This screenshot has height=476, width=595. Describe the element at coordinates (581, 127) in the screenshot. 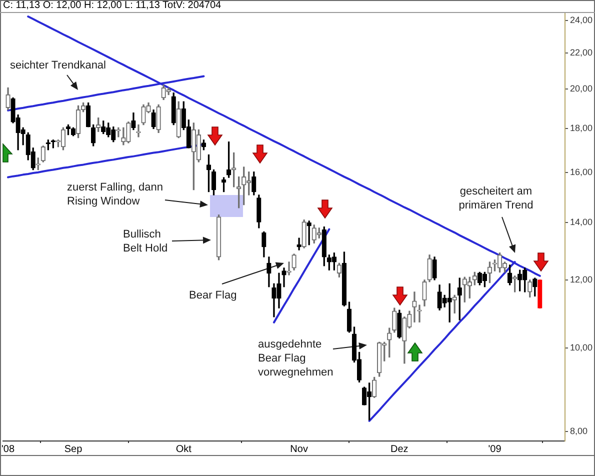

I see `y-tick-label: 18,00` at that location.